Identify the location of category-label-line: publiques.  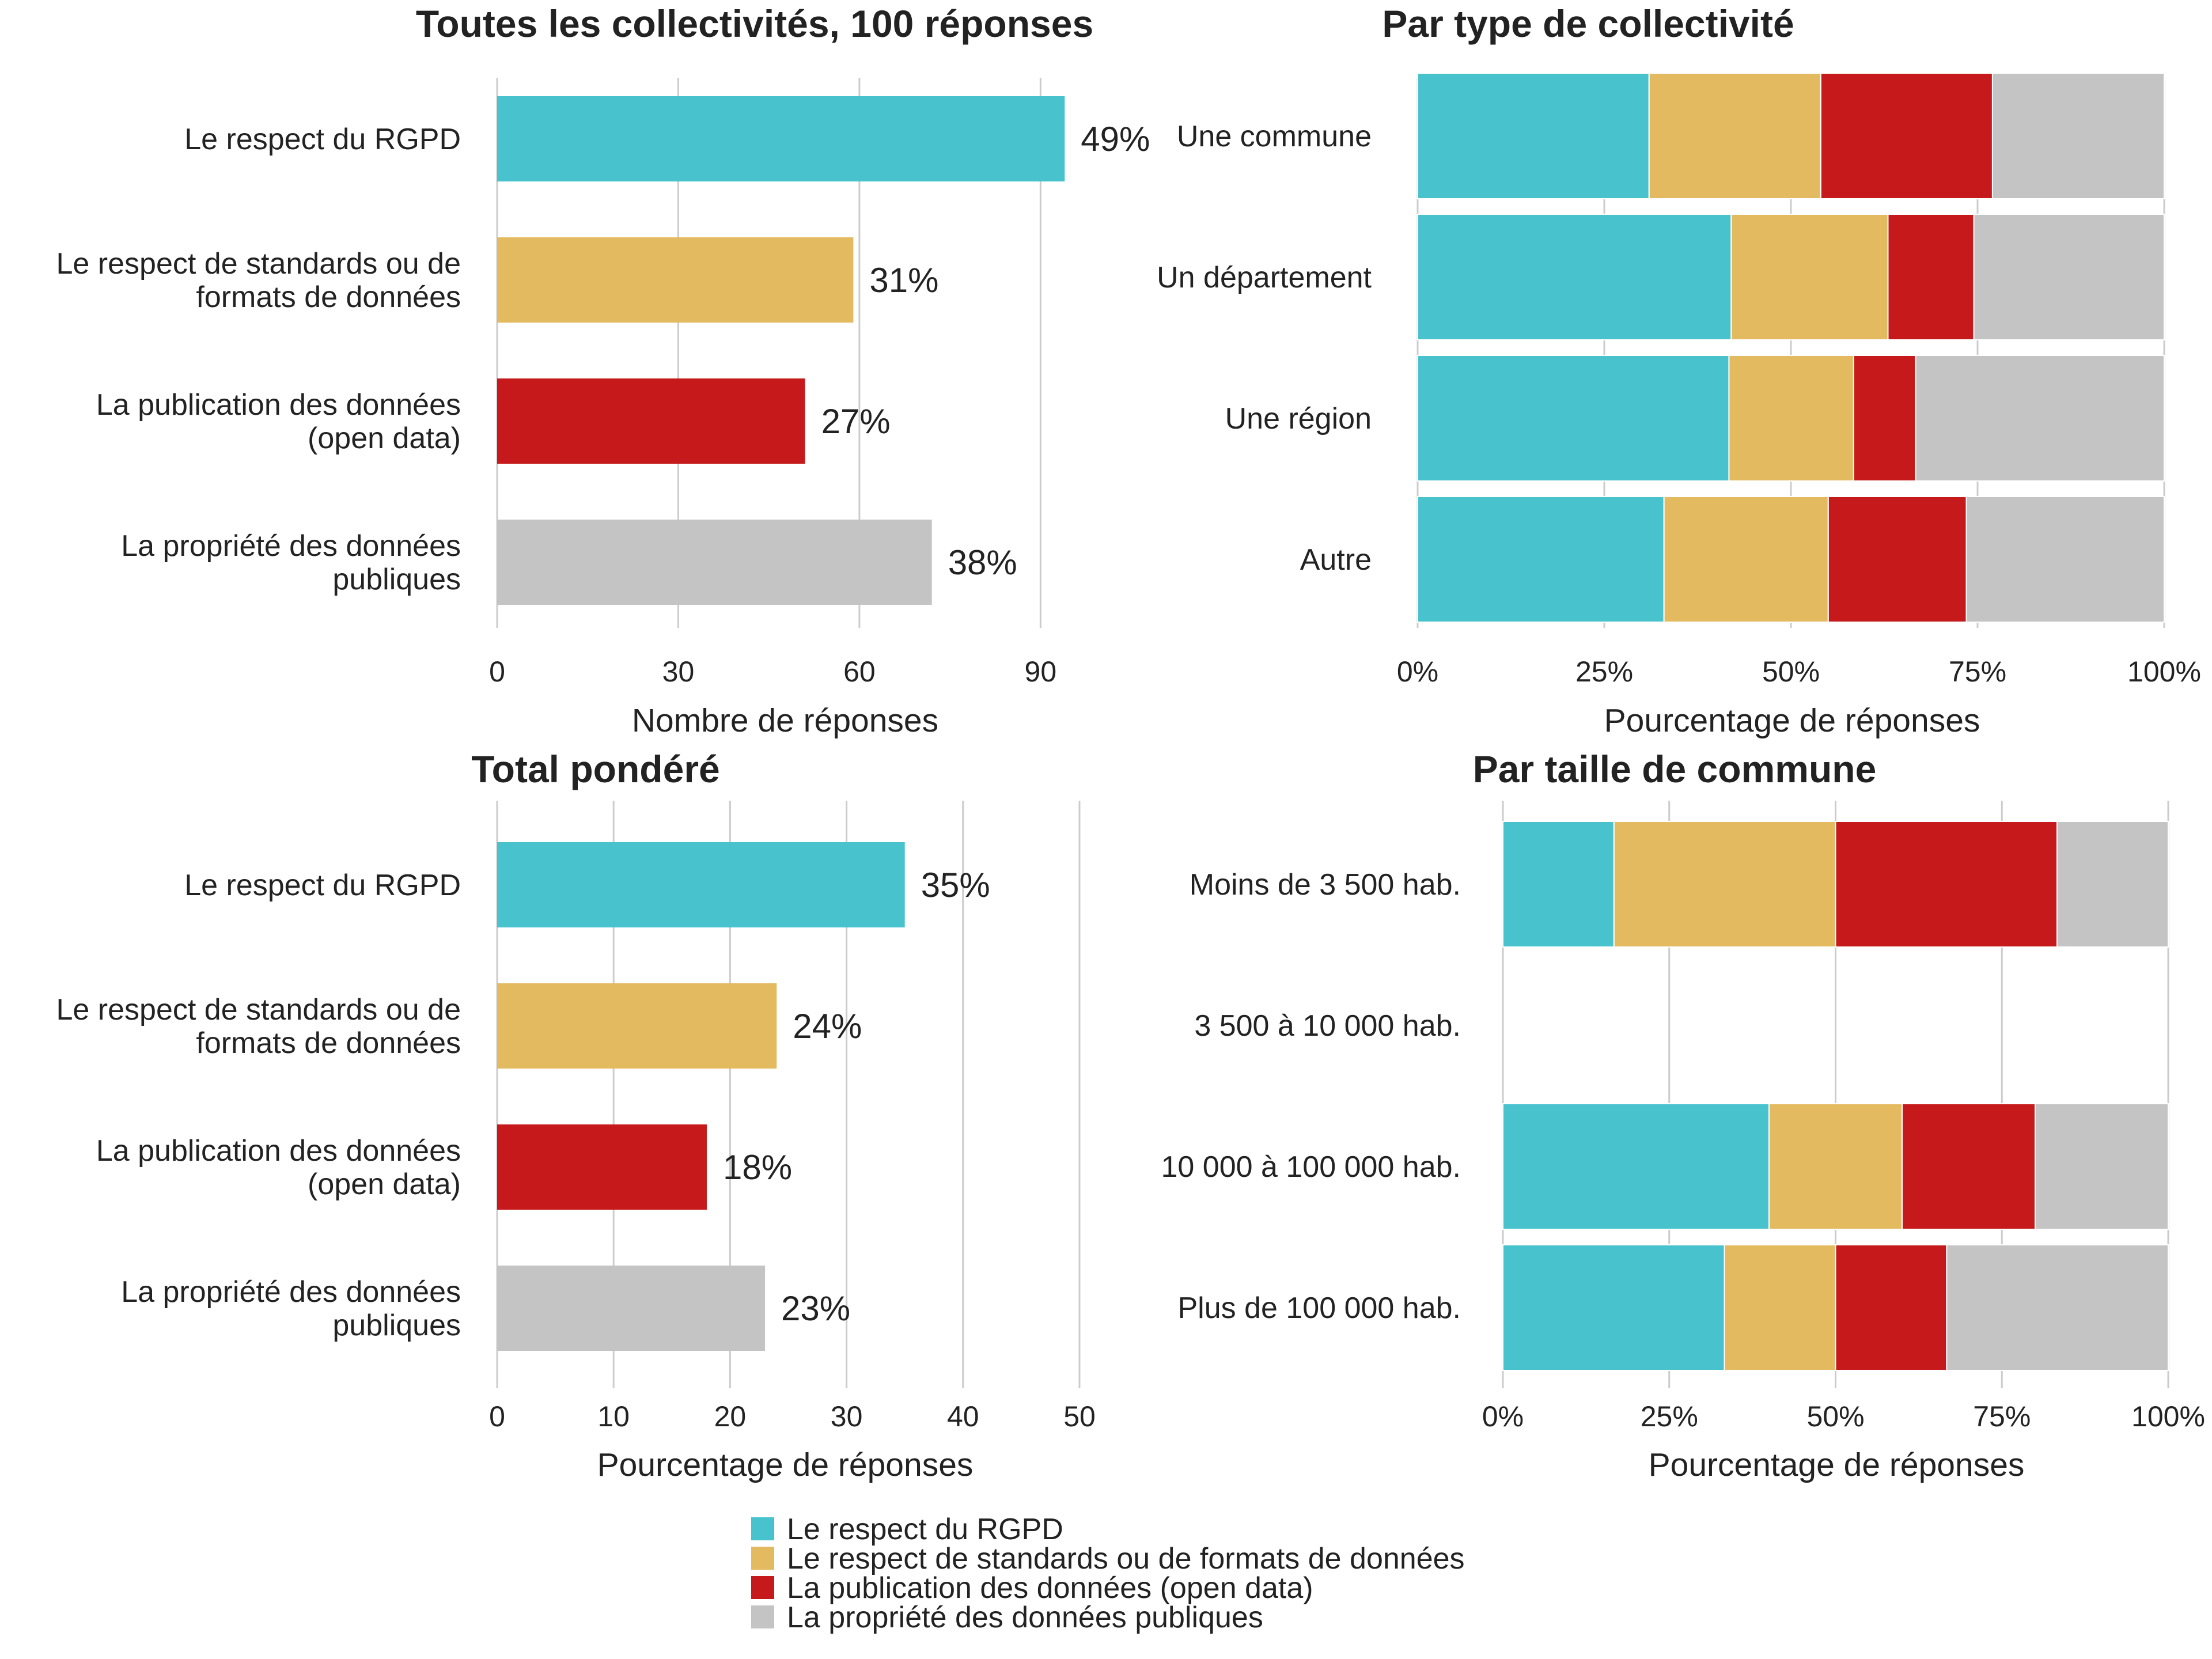
(396, 579).